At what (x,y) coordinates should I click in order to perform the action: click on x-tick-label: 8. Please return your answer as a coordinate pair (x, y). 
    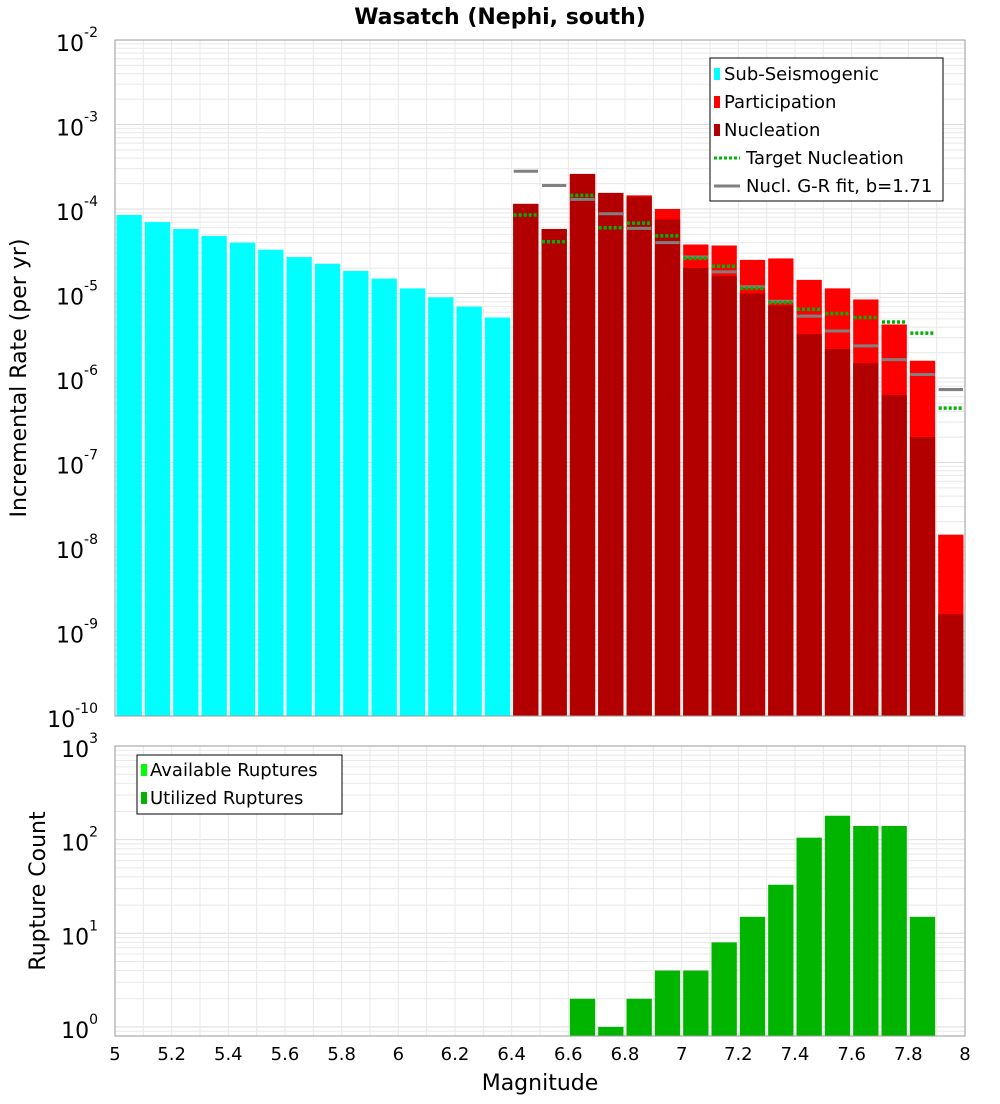
    Looking at the image, I should click on (964, 1054).